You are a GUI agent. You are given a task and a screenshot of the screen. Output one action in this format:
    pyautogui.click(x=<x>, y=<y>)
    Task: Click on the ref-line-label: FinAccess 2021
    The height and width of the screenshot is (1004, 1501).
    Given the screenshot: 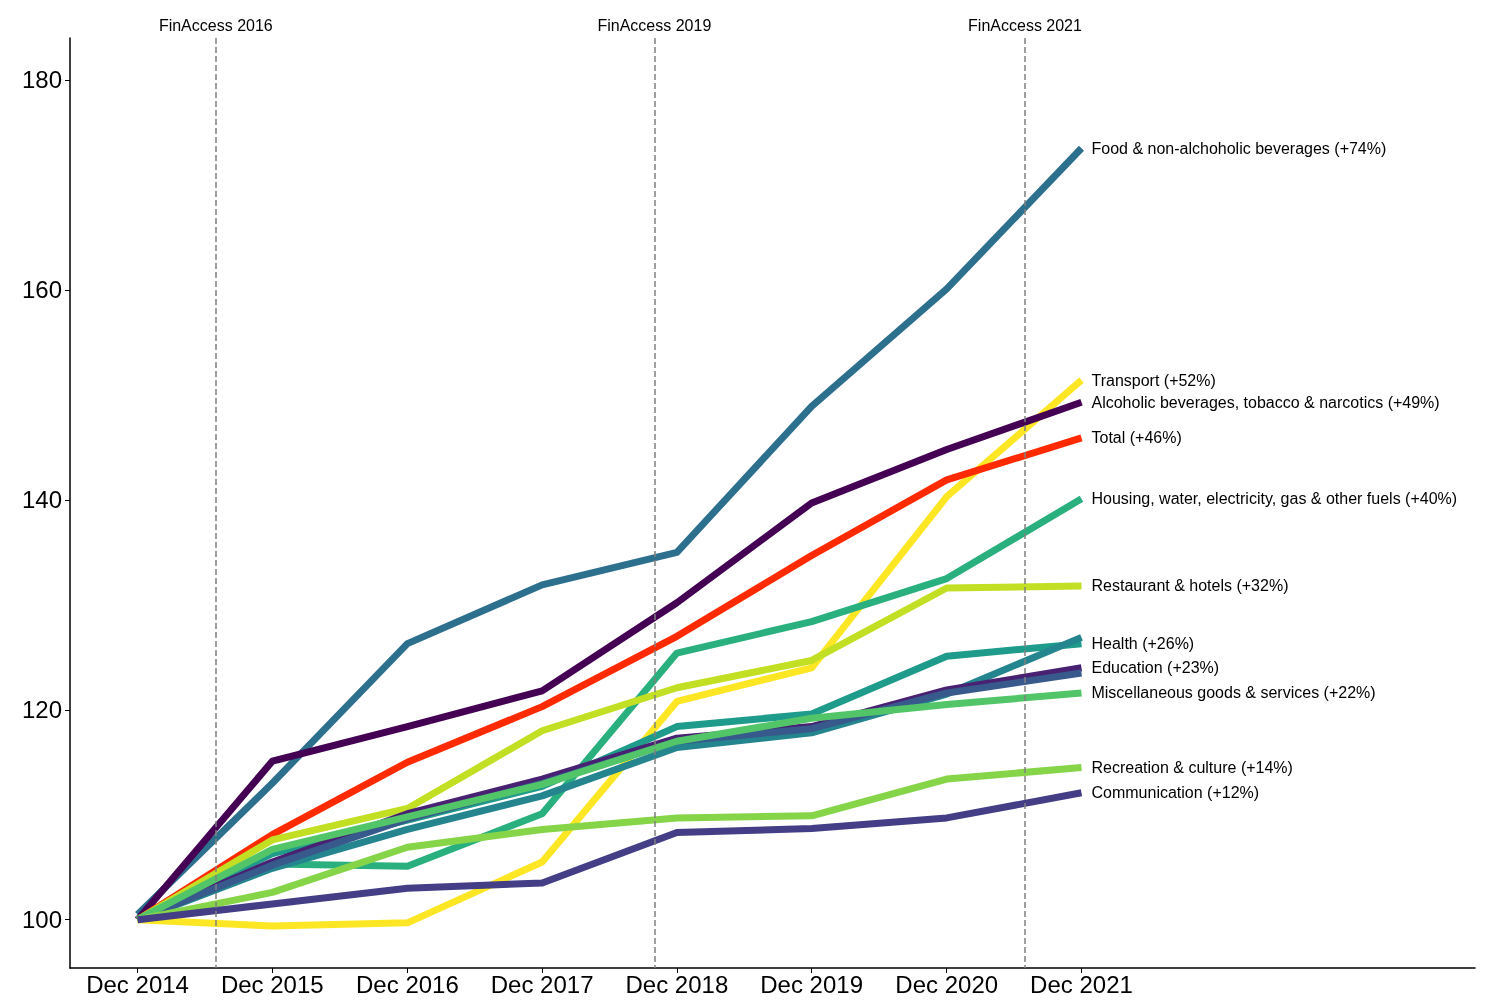 What is the action you would take?
    pyautogui.click(x=1025, y=25)
    